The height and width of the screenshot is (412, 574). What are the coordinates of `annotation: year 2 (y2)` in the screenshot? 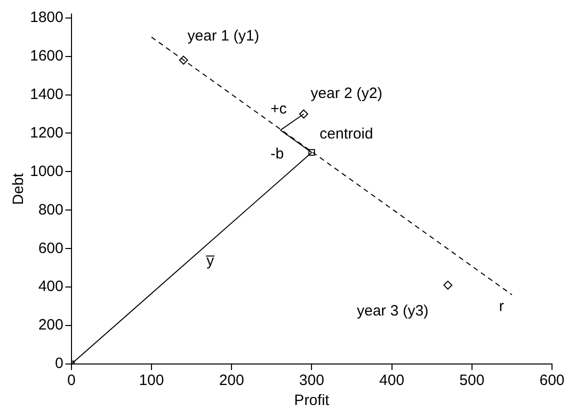 It's located at (346, 93).